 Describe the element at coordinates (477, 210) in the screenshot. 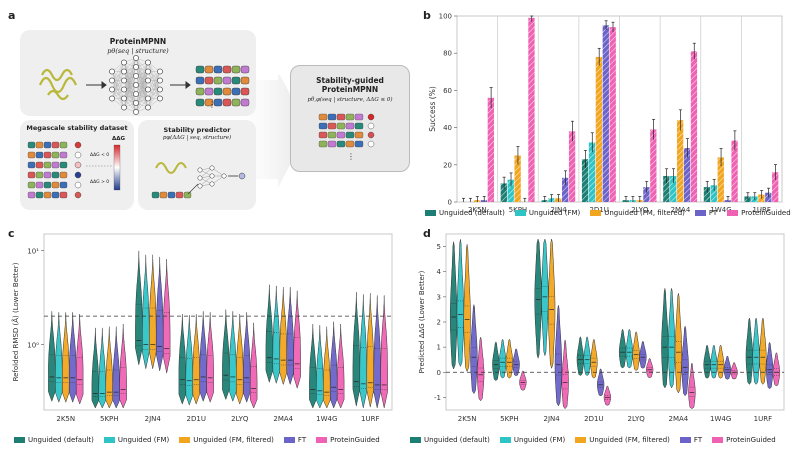

I see `x-tick-label-2K5N: 2K5N` at that location.